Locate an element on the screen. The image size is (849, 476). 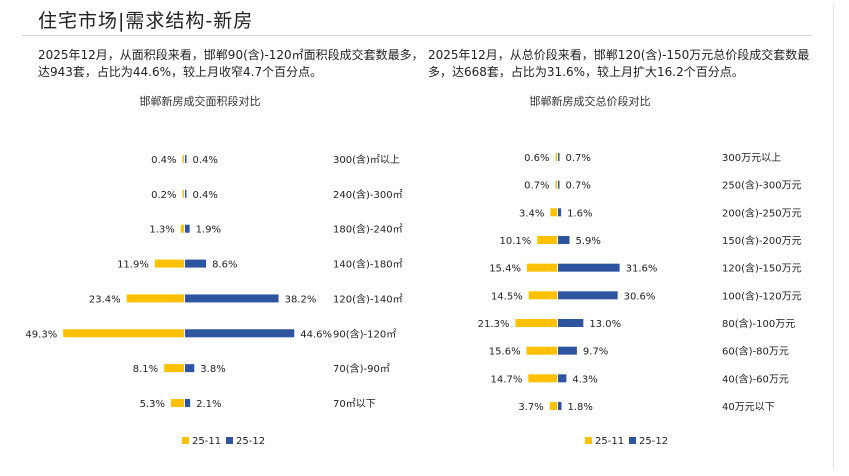
category-label: 60(含)-80万元 is located at coordinates (755, 351).